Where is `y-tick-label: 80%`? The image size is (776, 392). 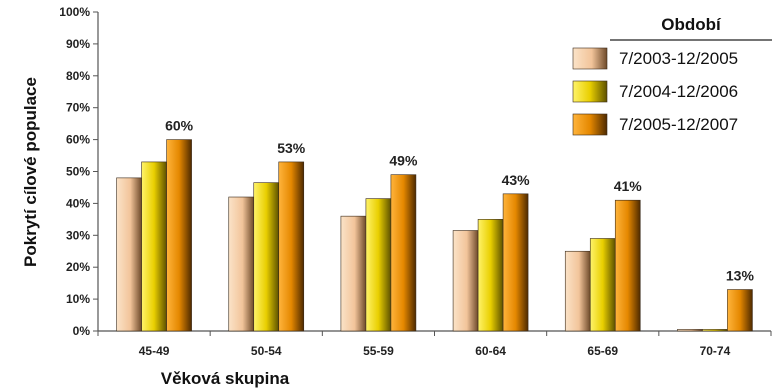
y-tick-label: 80% is located at coordinates (78, 76).